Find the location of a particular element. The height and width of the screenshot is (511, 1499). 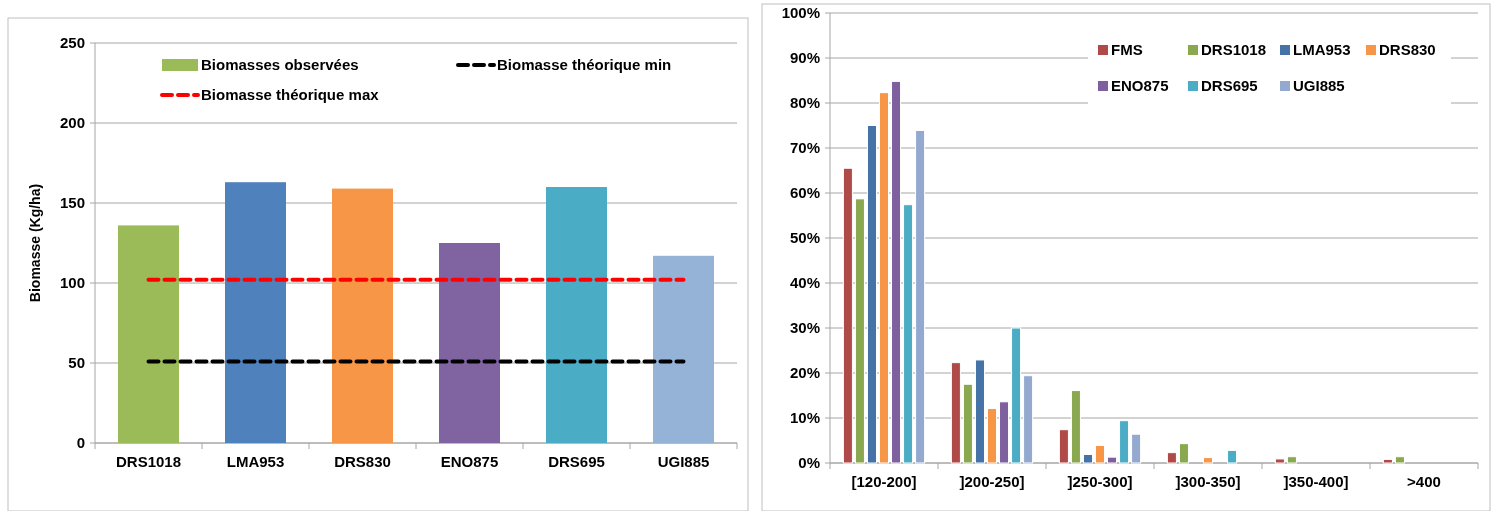

y-tick-label: 100 is located at coordinates (72, 283).